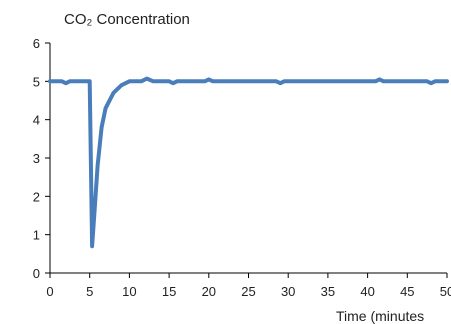 The width and height of the screenshot is (451, 324). I want to click on x-tick-label: 10, so click(129, 291).